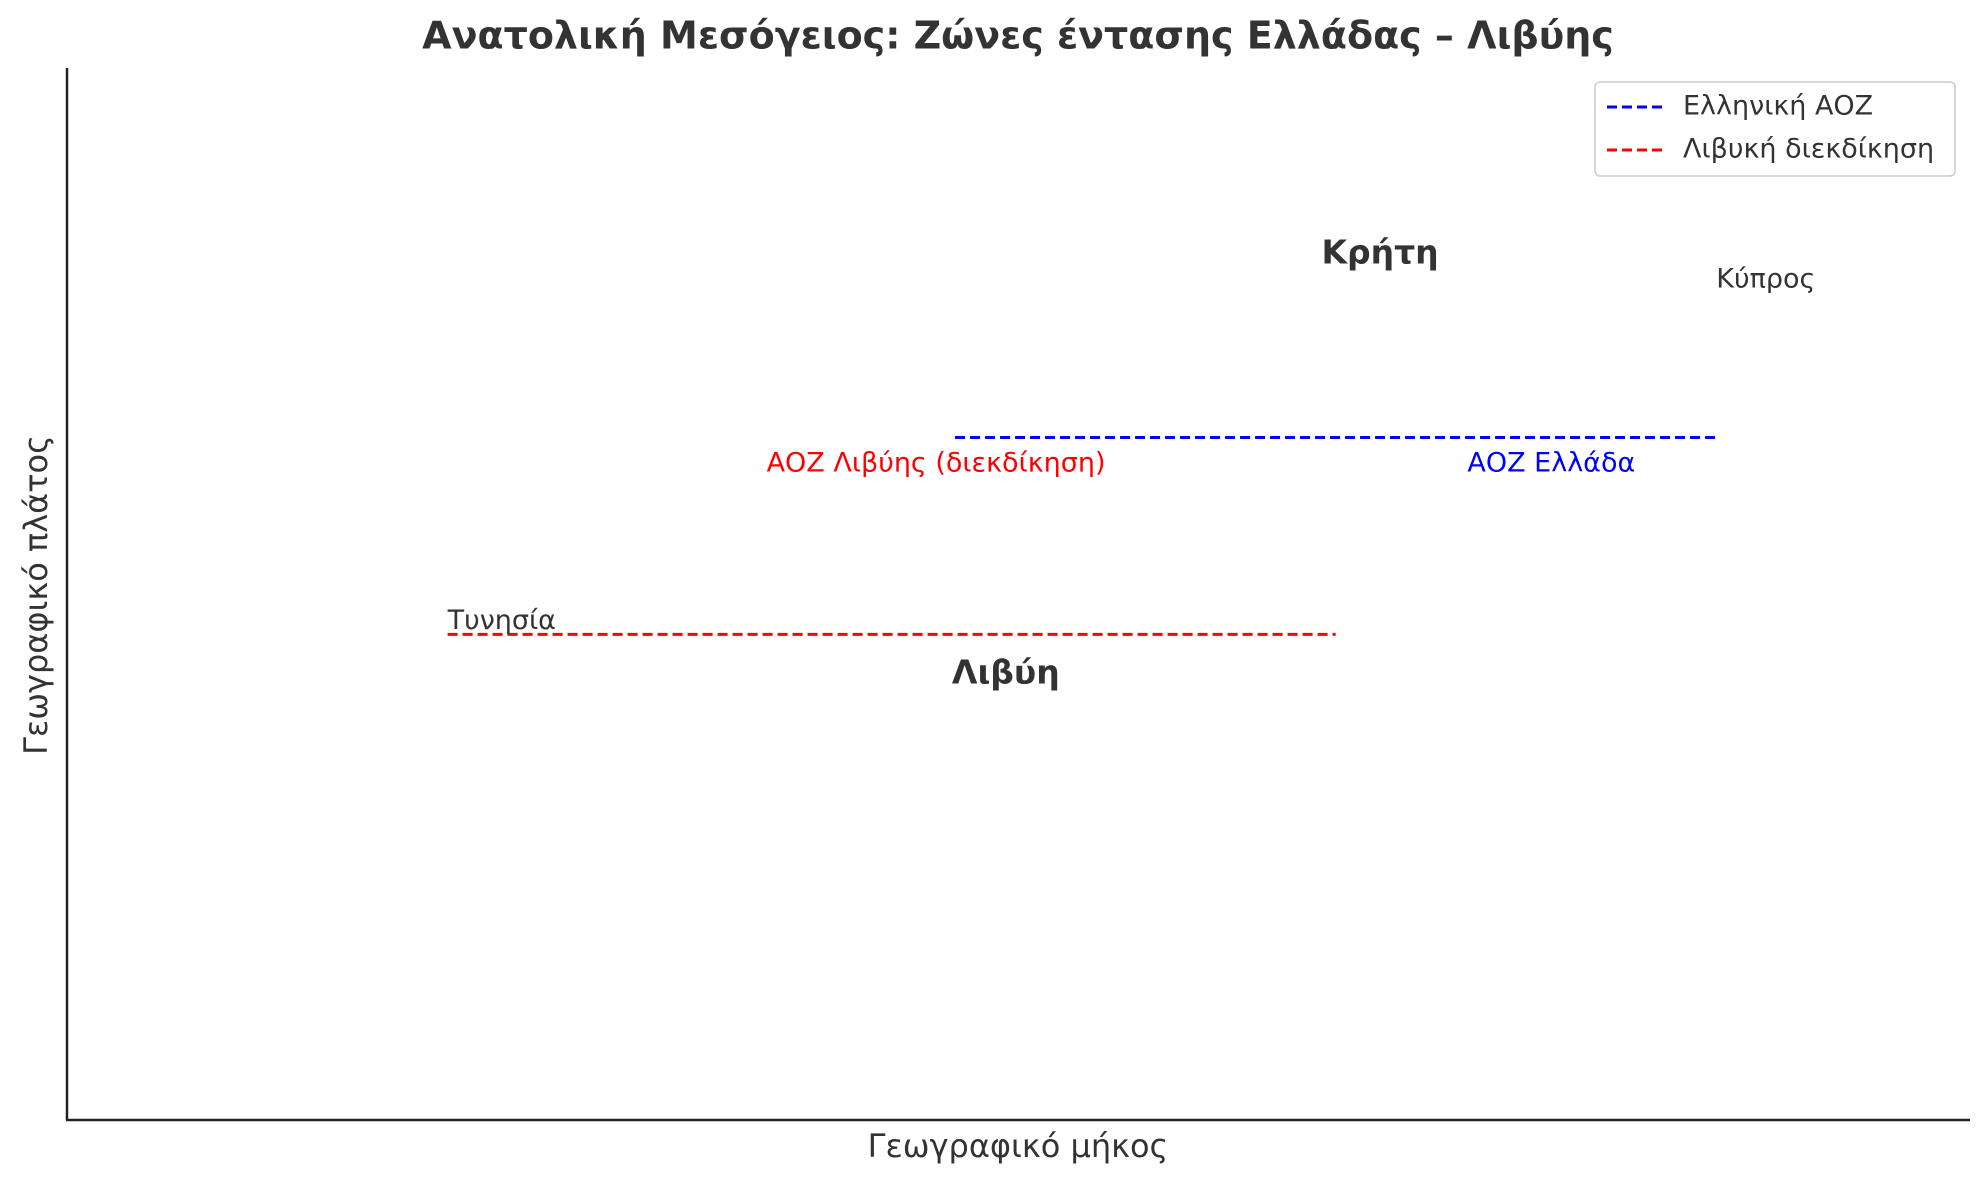 Image resolution: width=1979 pixels, height=1180 pixels. What do you see at coordinates (1775, 129) in the screenshot?
I see `legend-box` at bounding box center [1775, 129].